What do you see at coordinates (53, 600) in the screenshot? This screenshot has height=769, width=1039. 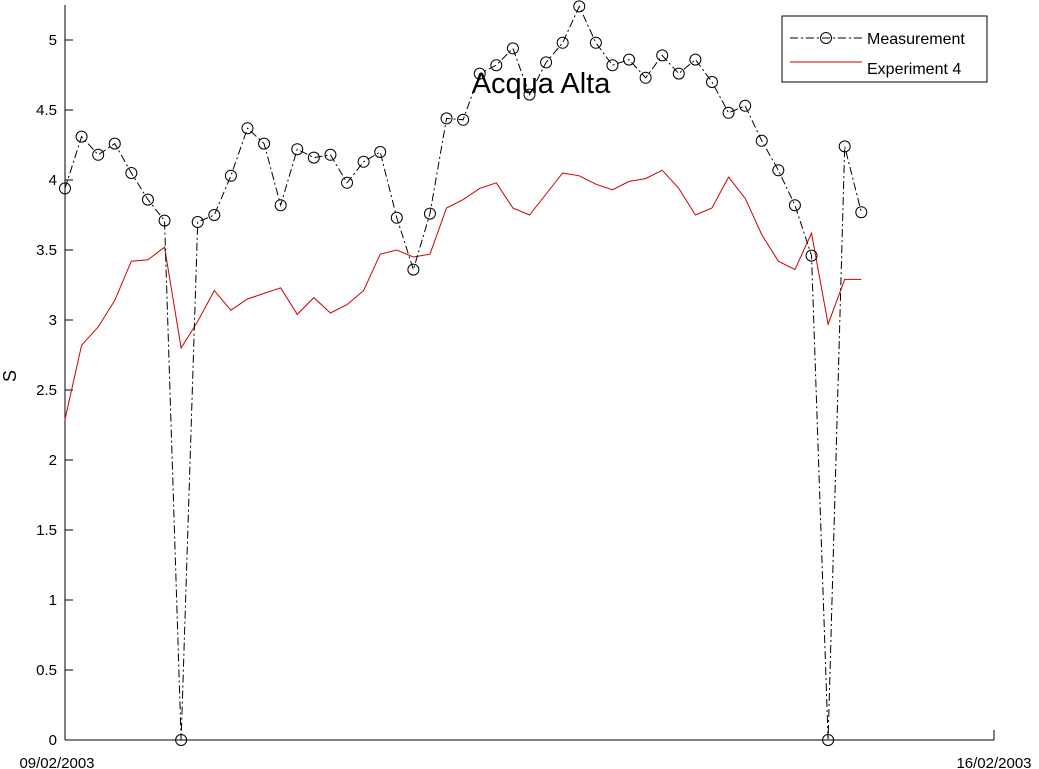 I see `y-tick-label: 1` at bounding box center [53, 600].